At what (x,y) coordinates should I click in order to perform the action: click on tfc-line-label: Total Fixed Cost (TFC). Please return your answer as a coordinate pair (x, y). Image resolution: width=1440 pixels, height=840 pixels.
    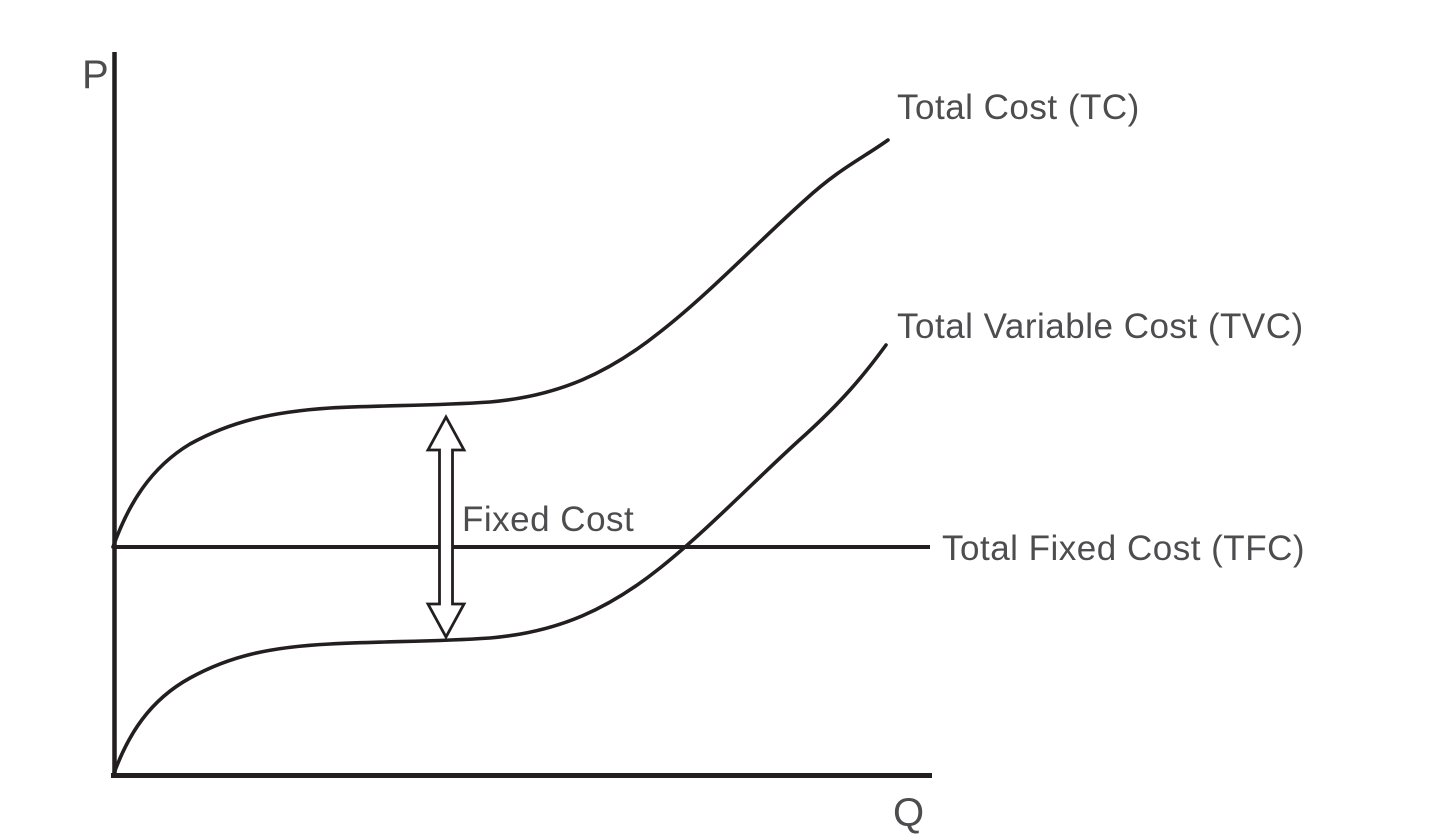
    Looking at the image, I should click on (1123, 548).